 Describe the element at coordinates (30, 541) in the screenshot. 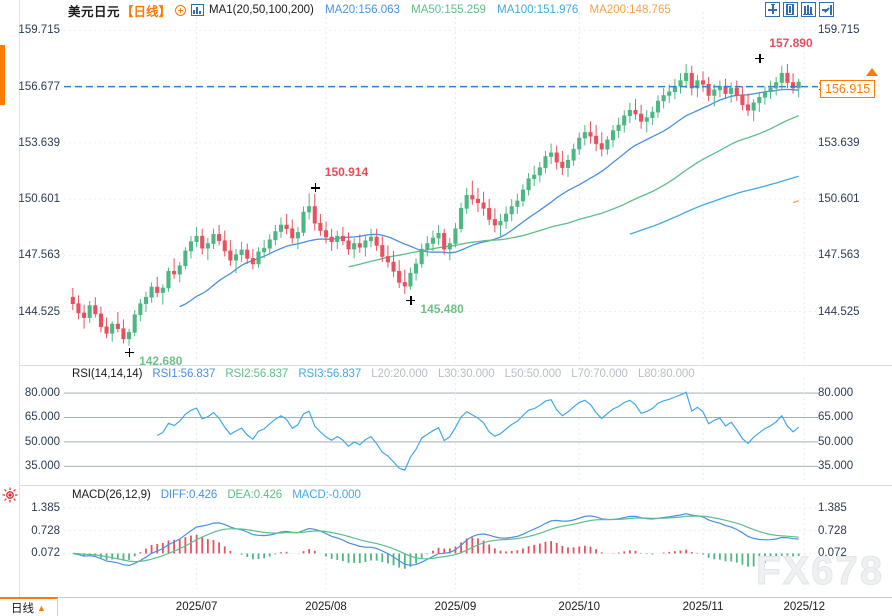

I see `macd-axis-left: 1.385 0.728 0.072` at that location.